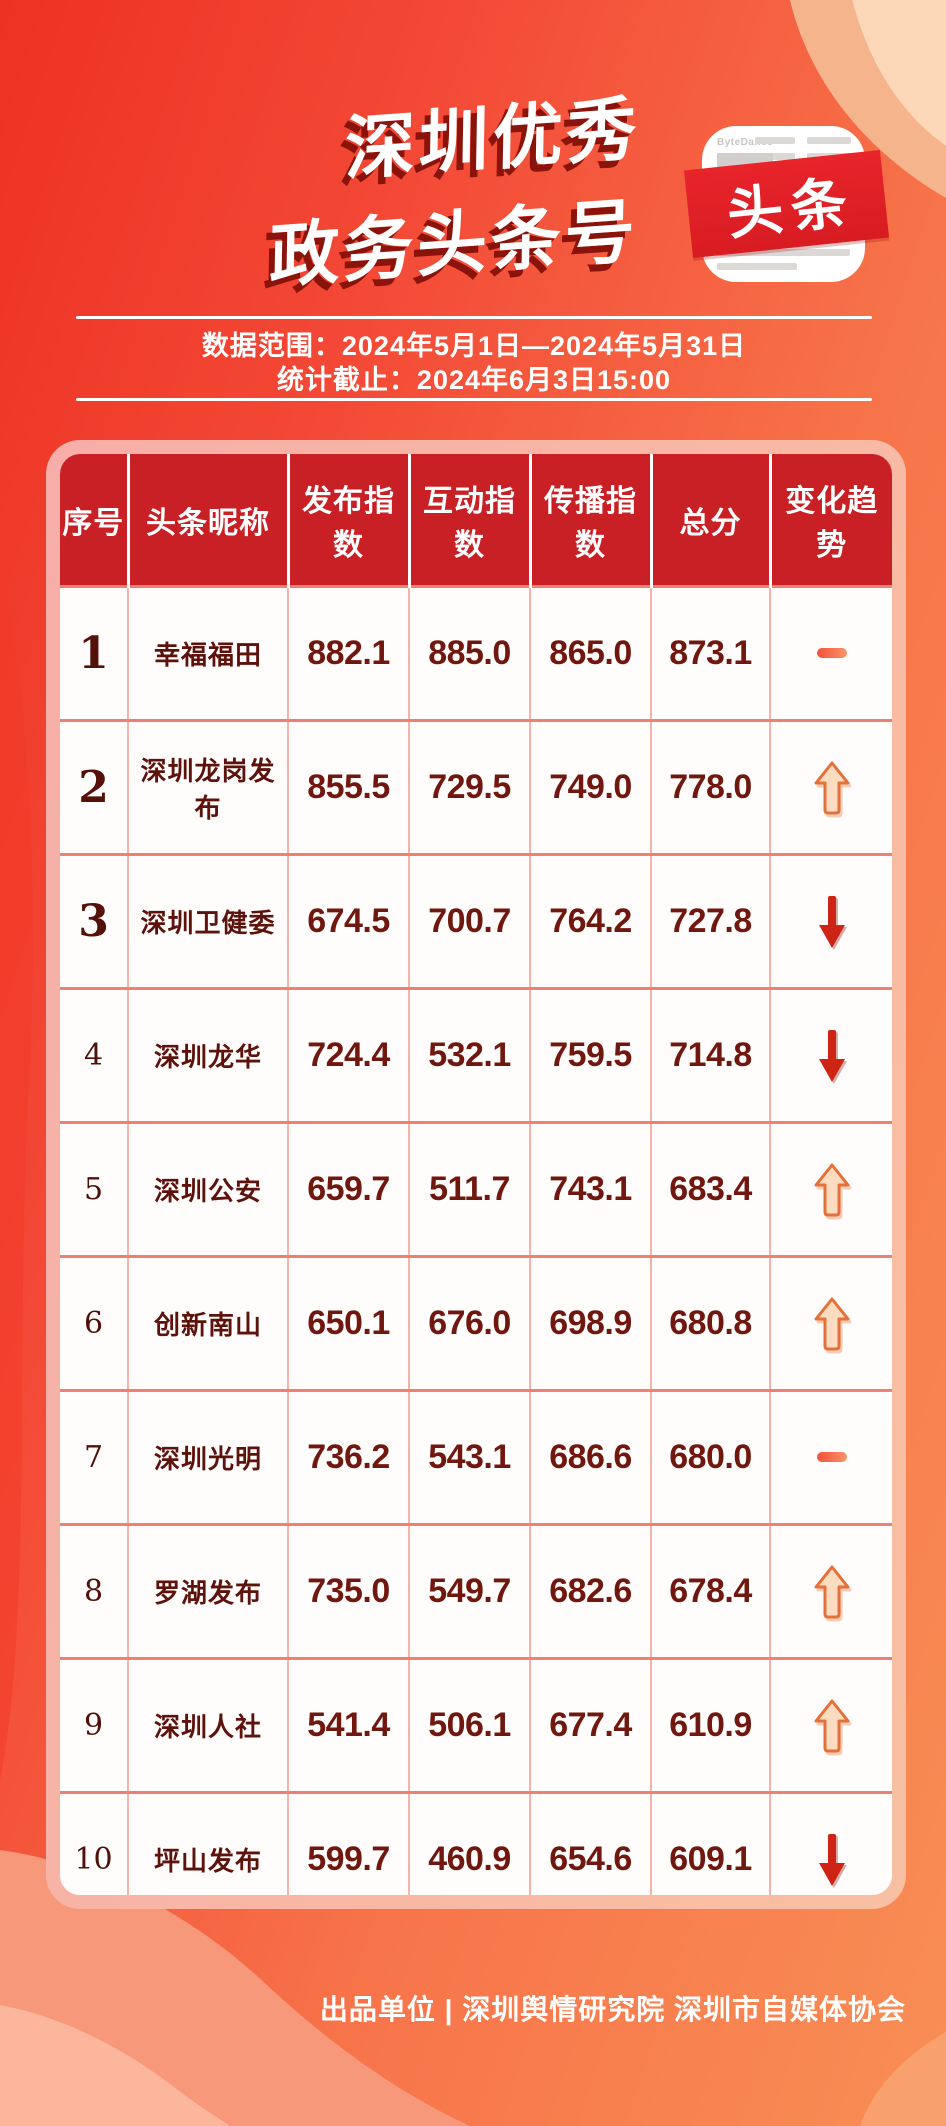 The height and width of the screenshot is (2126, 946). I want to click on table-row: 7 深圳光明 736.2 543.1 686.6 680.0, so click(476, 1457).